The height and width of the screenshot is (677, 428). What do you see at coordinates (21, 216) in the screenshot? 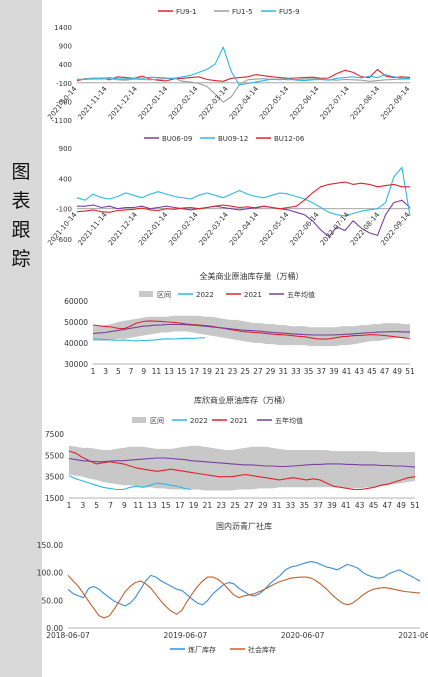
I see `sidebar-title: 图 表 跟 踪` at bounding box center [21, 216].